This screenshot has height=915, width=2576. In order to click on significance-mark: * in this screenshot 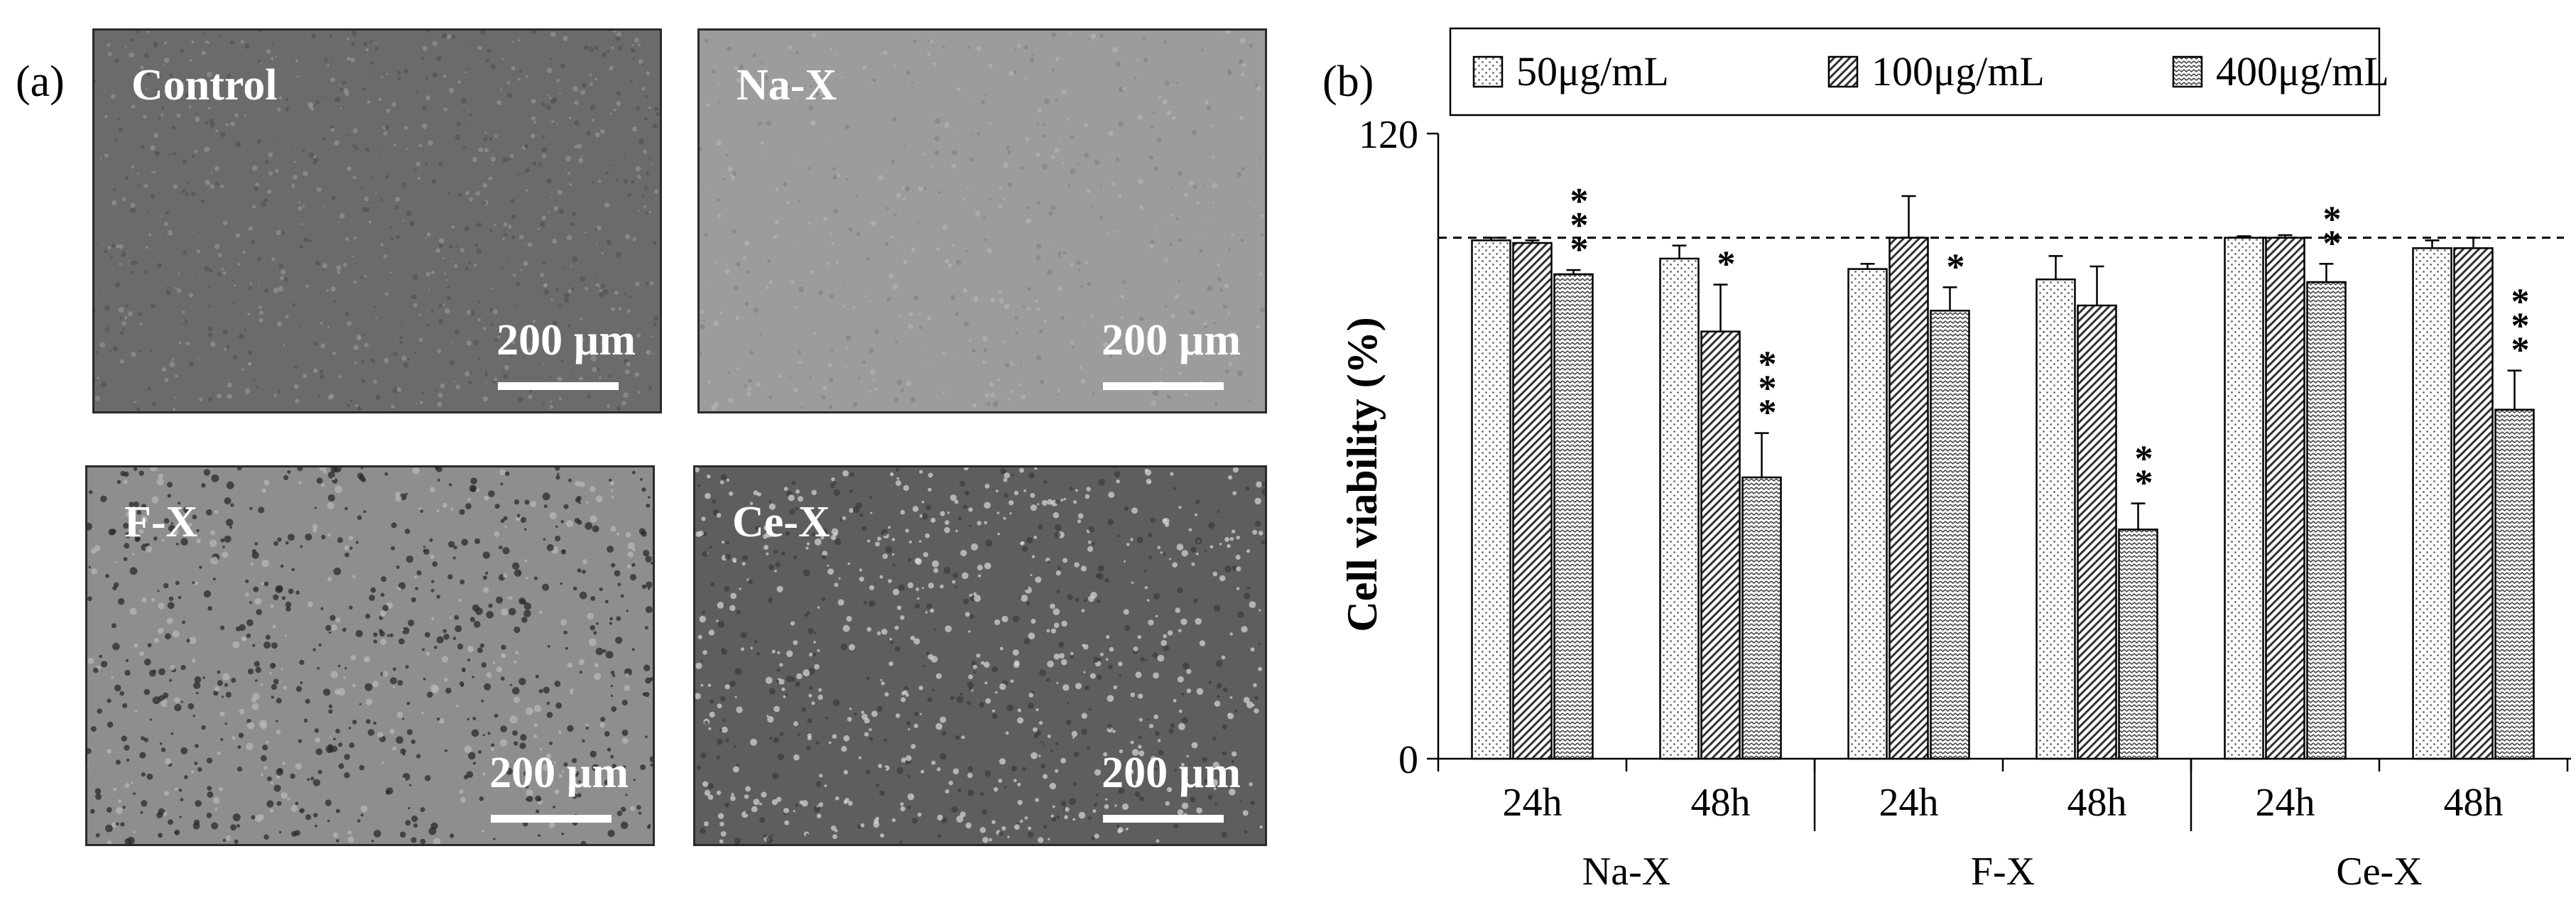, I will do `click(1579, 225)`.